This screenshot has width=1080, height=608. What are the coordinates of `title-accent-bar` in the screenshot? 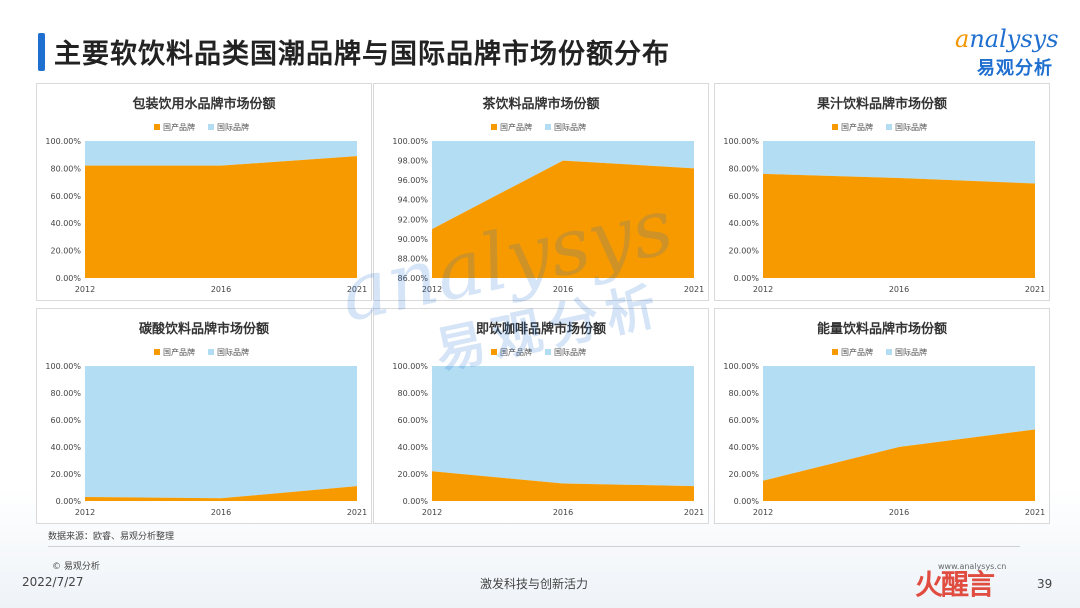 It's located at (41, 52).